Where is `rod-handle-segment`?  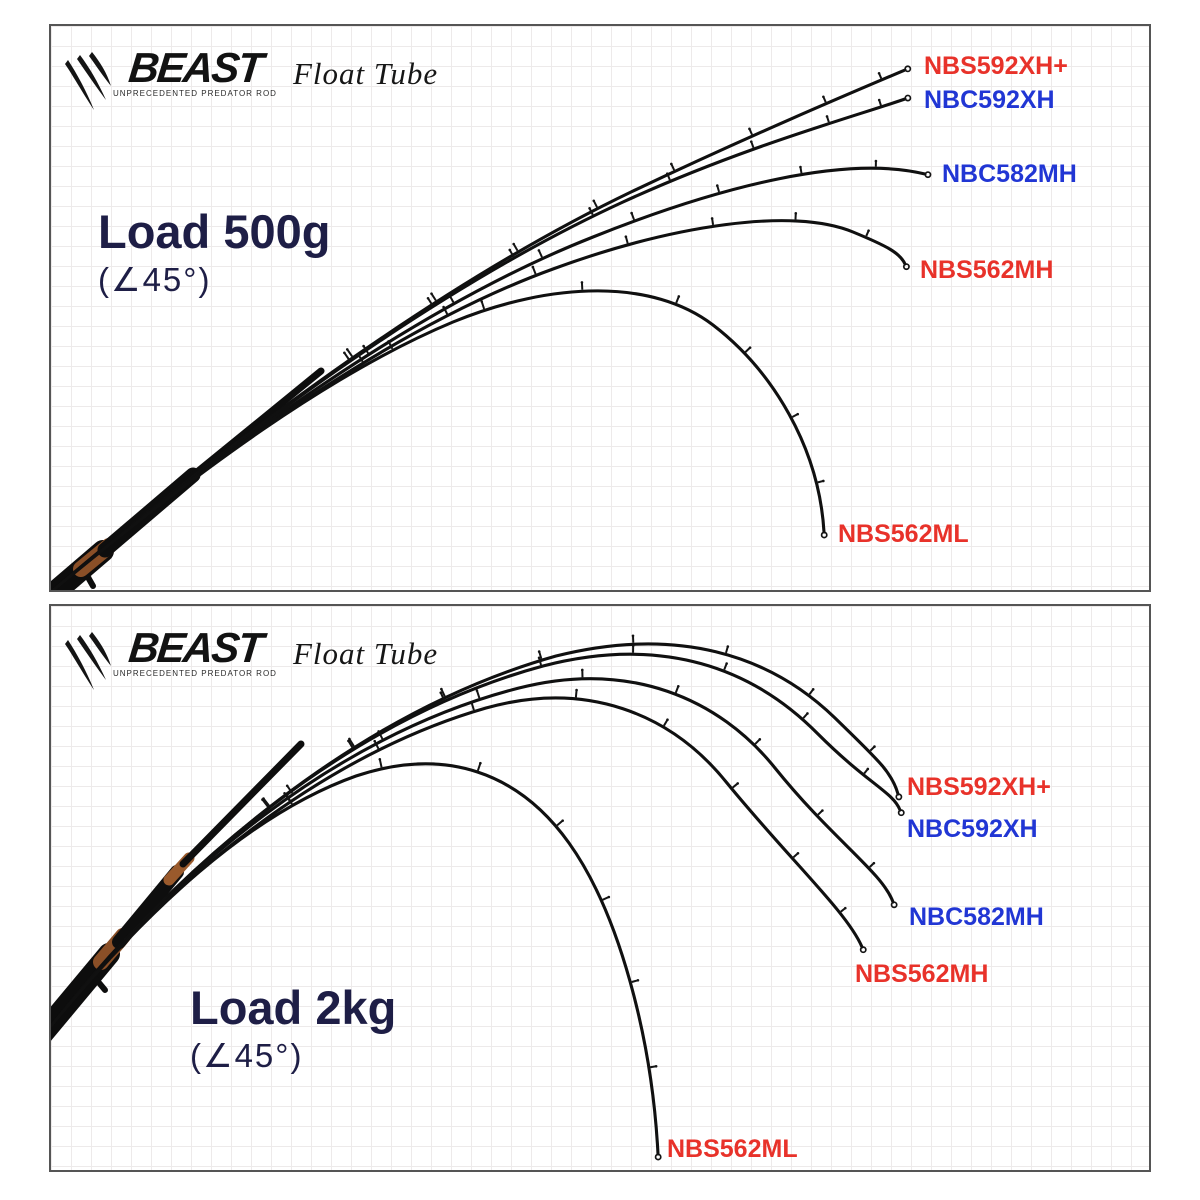 rod-handle-segment is located at coordinates (242, 804).